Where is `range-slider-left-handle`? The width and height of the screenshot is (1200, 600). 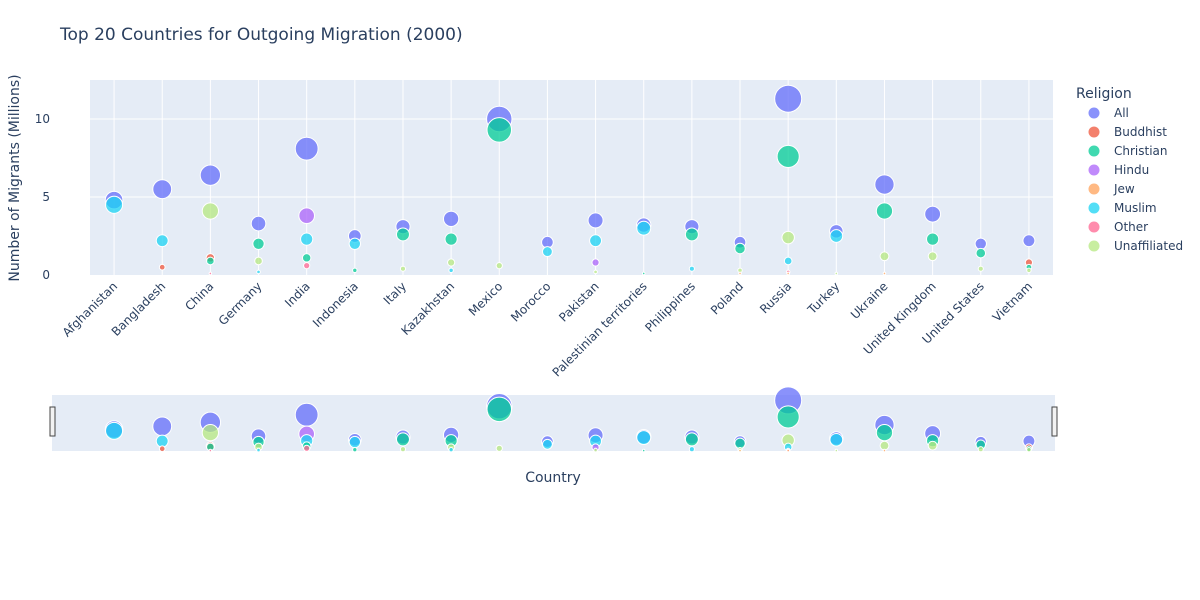 range-slider-left-handle is located at coordinates (52, 421).